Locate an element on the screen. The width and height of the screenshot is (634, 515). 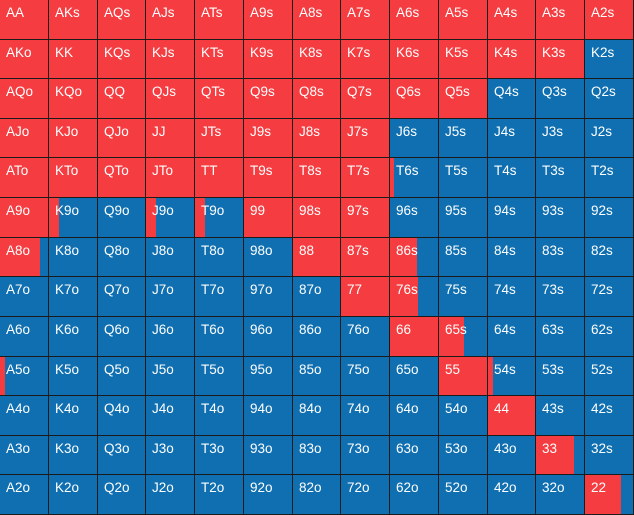
hand-cell-53o: 53o is located at coordinates (463, 455).